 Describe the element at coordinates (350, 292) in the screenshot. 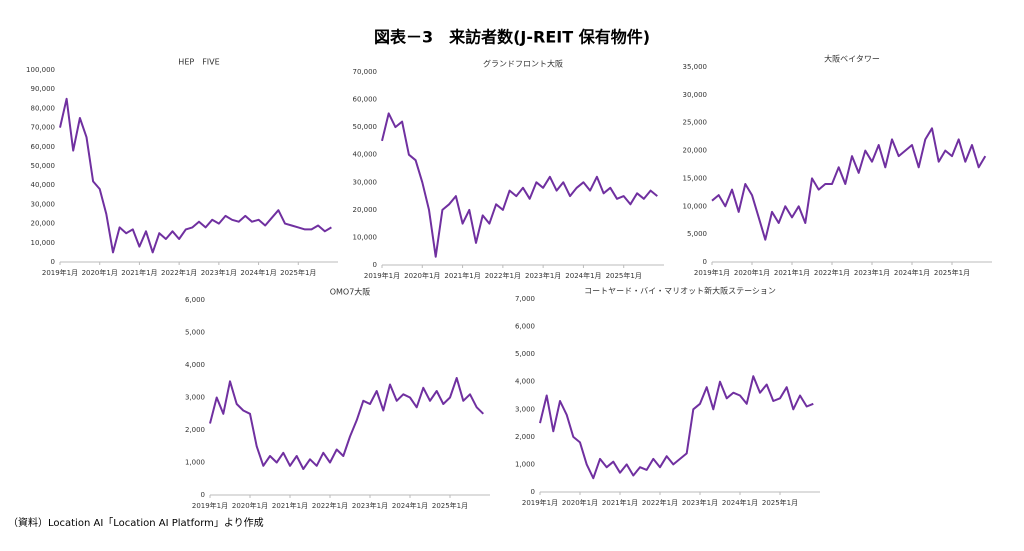

I see `chart-title: OMO7大阪` at that location.